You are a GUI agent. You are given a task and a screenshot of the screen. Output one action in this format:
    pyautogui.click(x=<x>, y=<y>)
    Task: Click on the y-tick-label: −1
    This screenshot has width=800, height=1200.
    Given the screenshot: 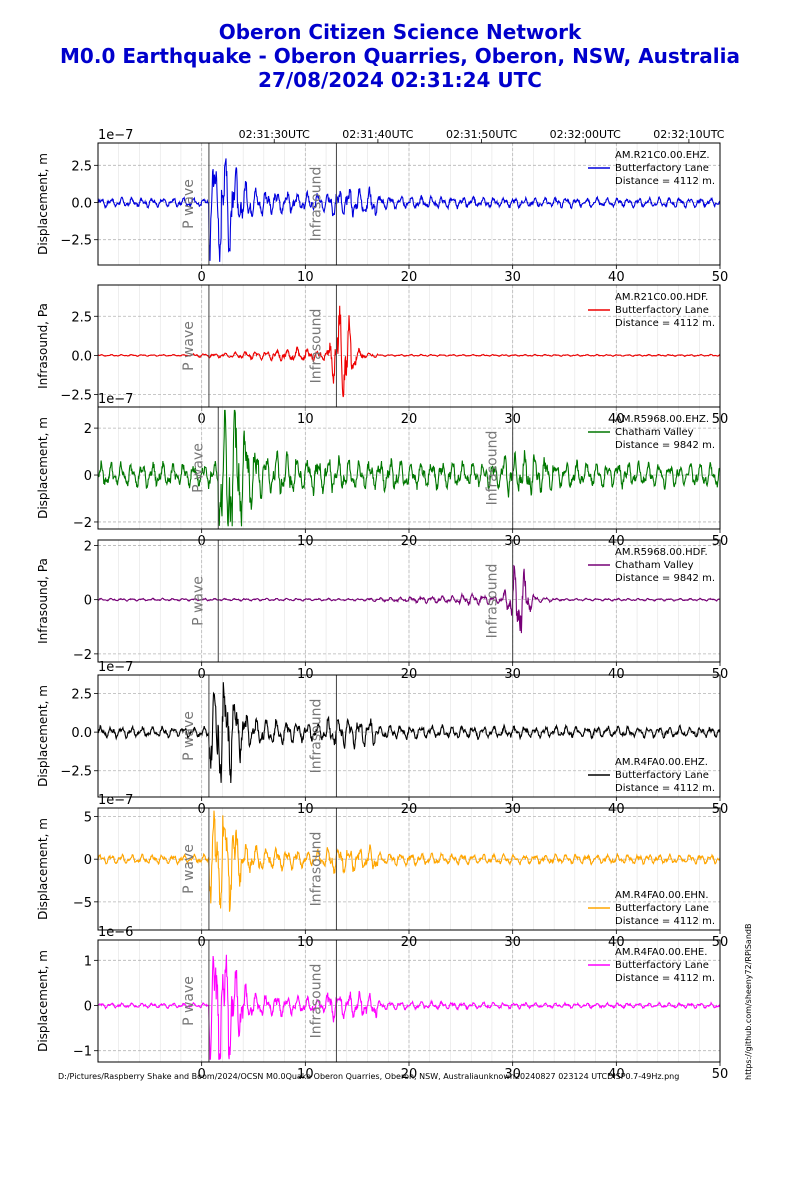 What is the action you would take?
    pyautogui.click(x=82, y=1052)
    